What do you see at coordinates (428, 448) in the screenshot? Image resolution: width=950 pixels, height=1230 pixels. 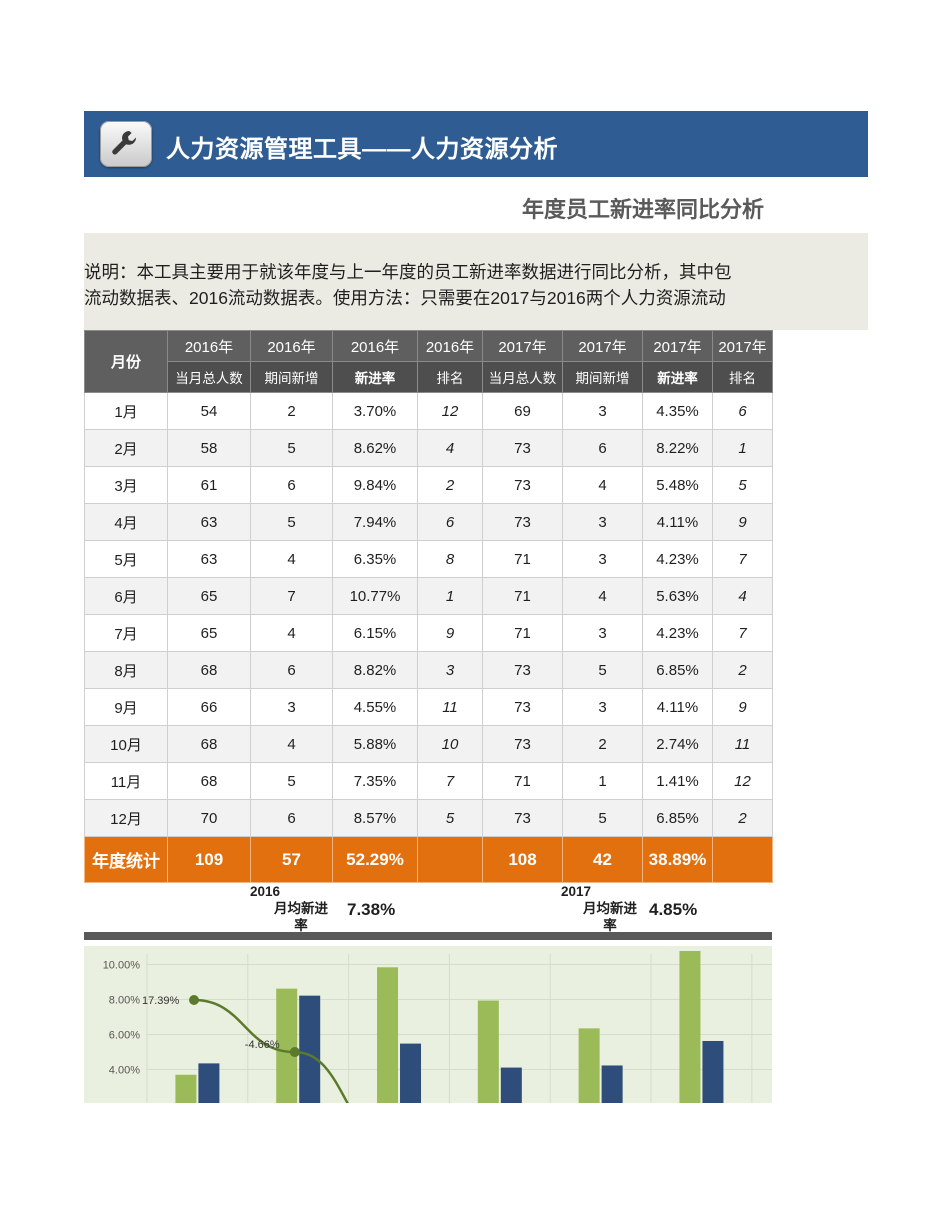 I see `table-row: 2月 58 5 8.62% 4 73 6 8.22% 1` at bounding box center [428, 448].